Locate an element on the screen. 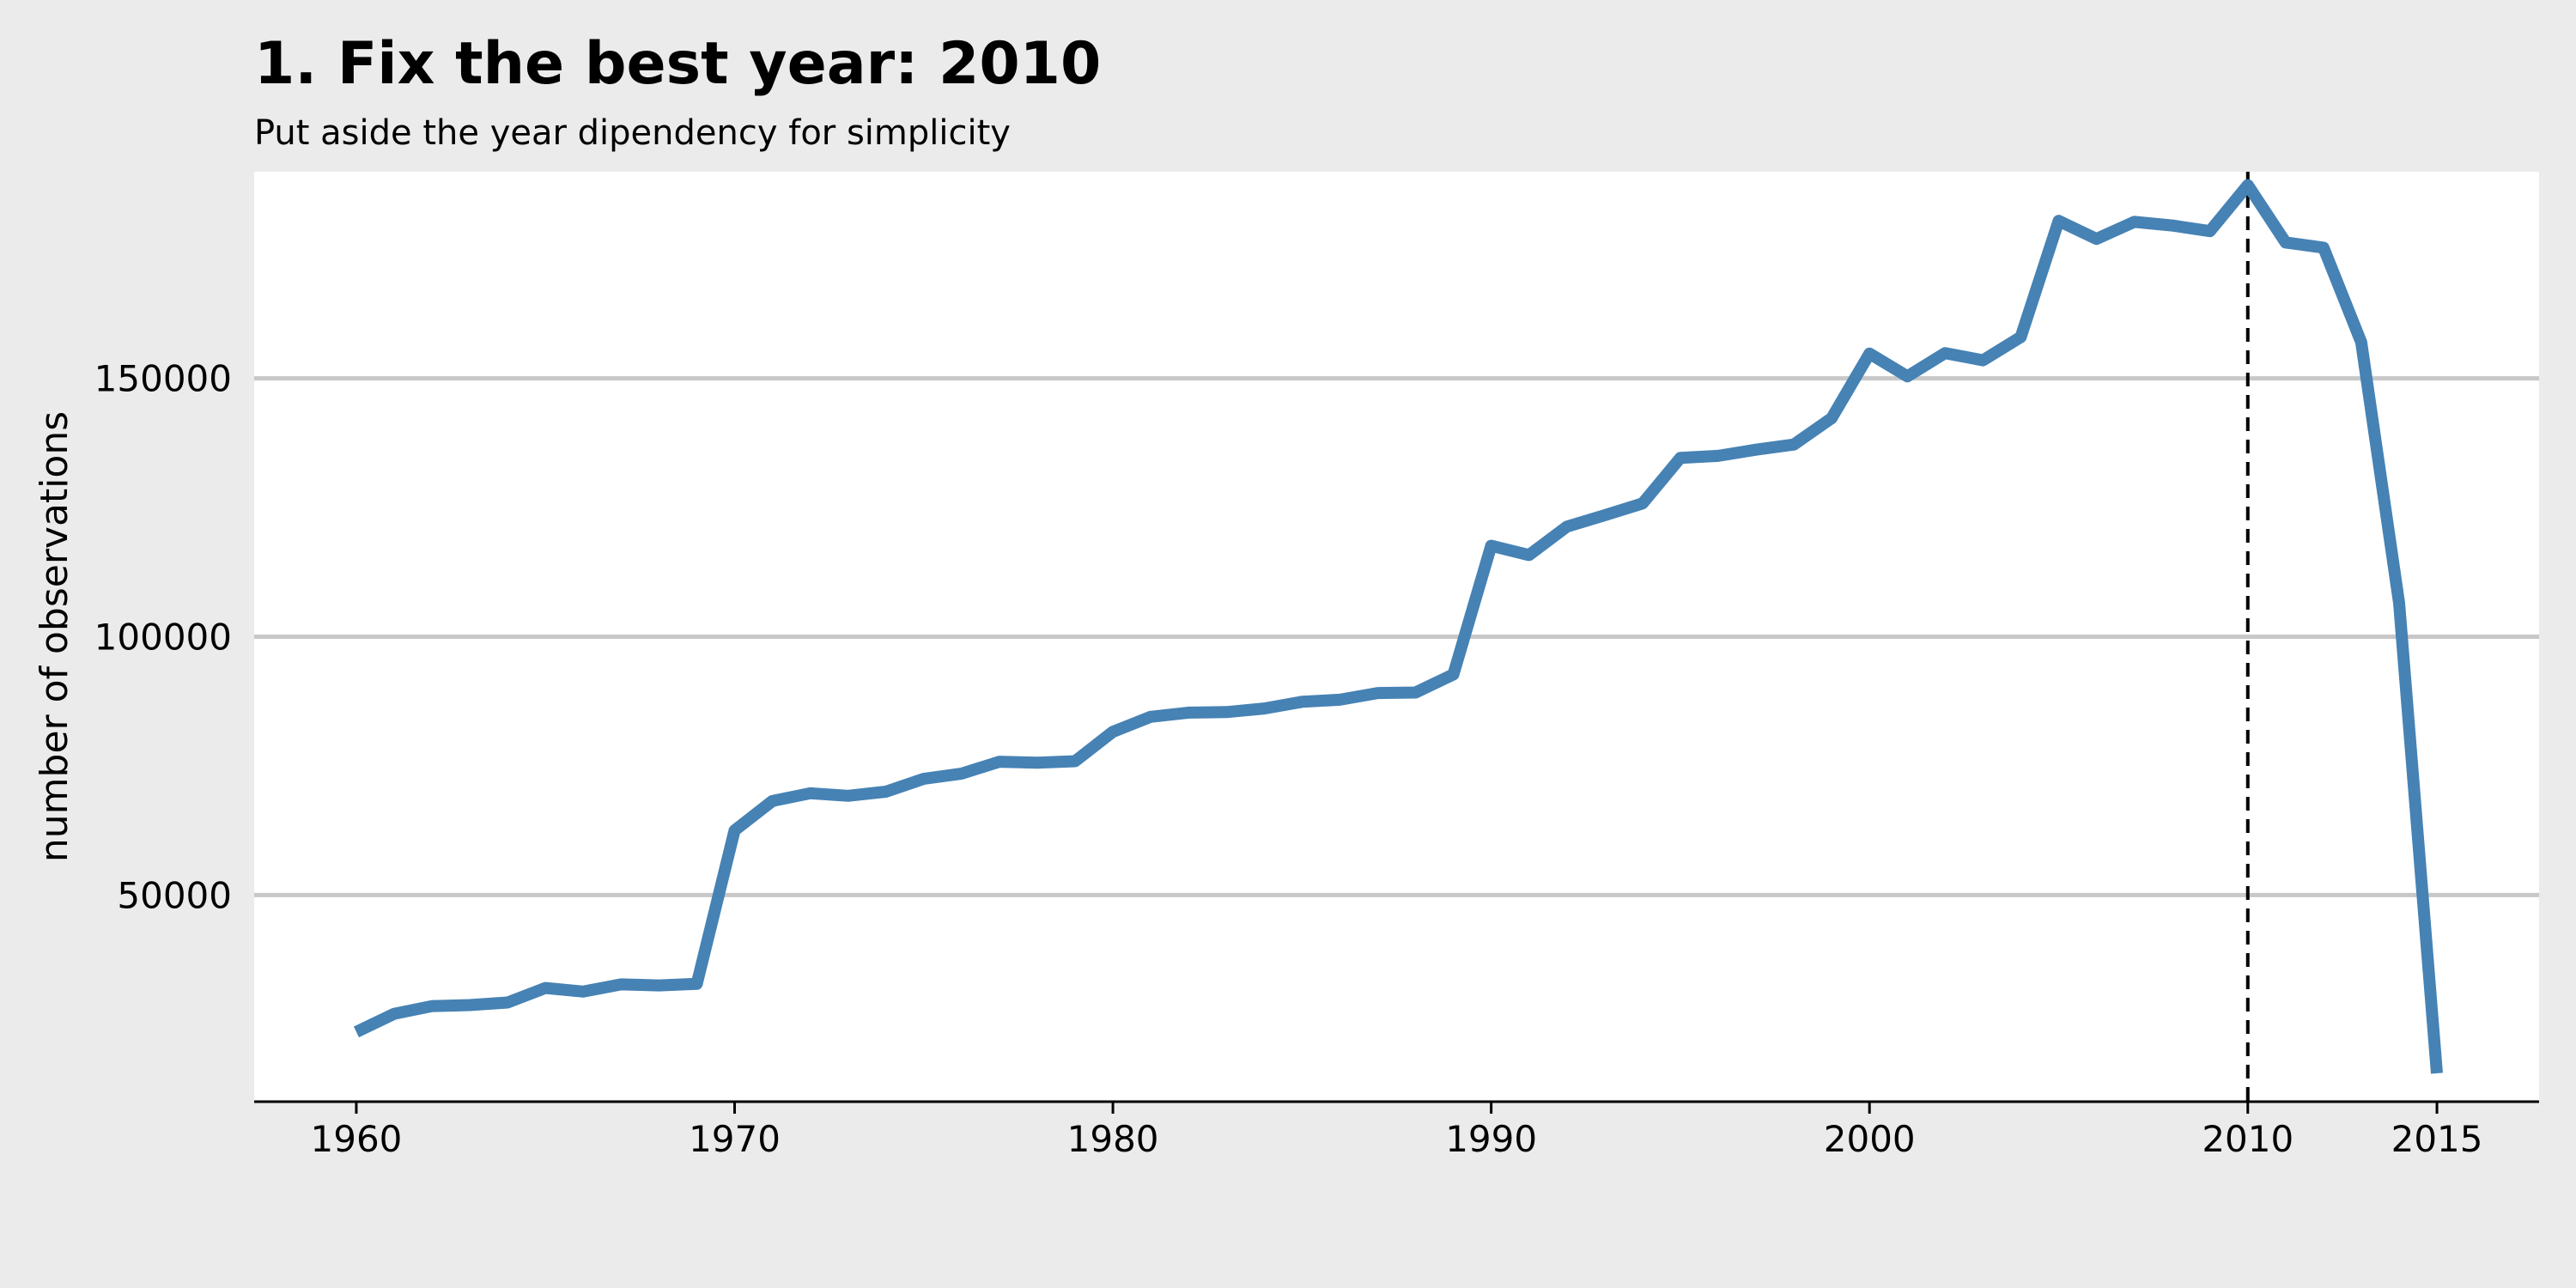 Image resolution: width=2576 pixels, height=1288 pixels. y-axis-ticks: 50000 100000 150000 is located at coordinates (163, 638).